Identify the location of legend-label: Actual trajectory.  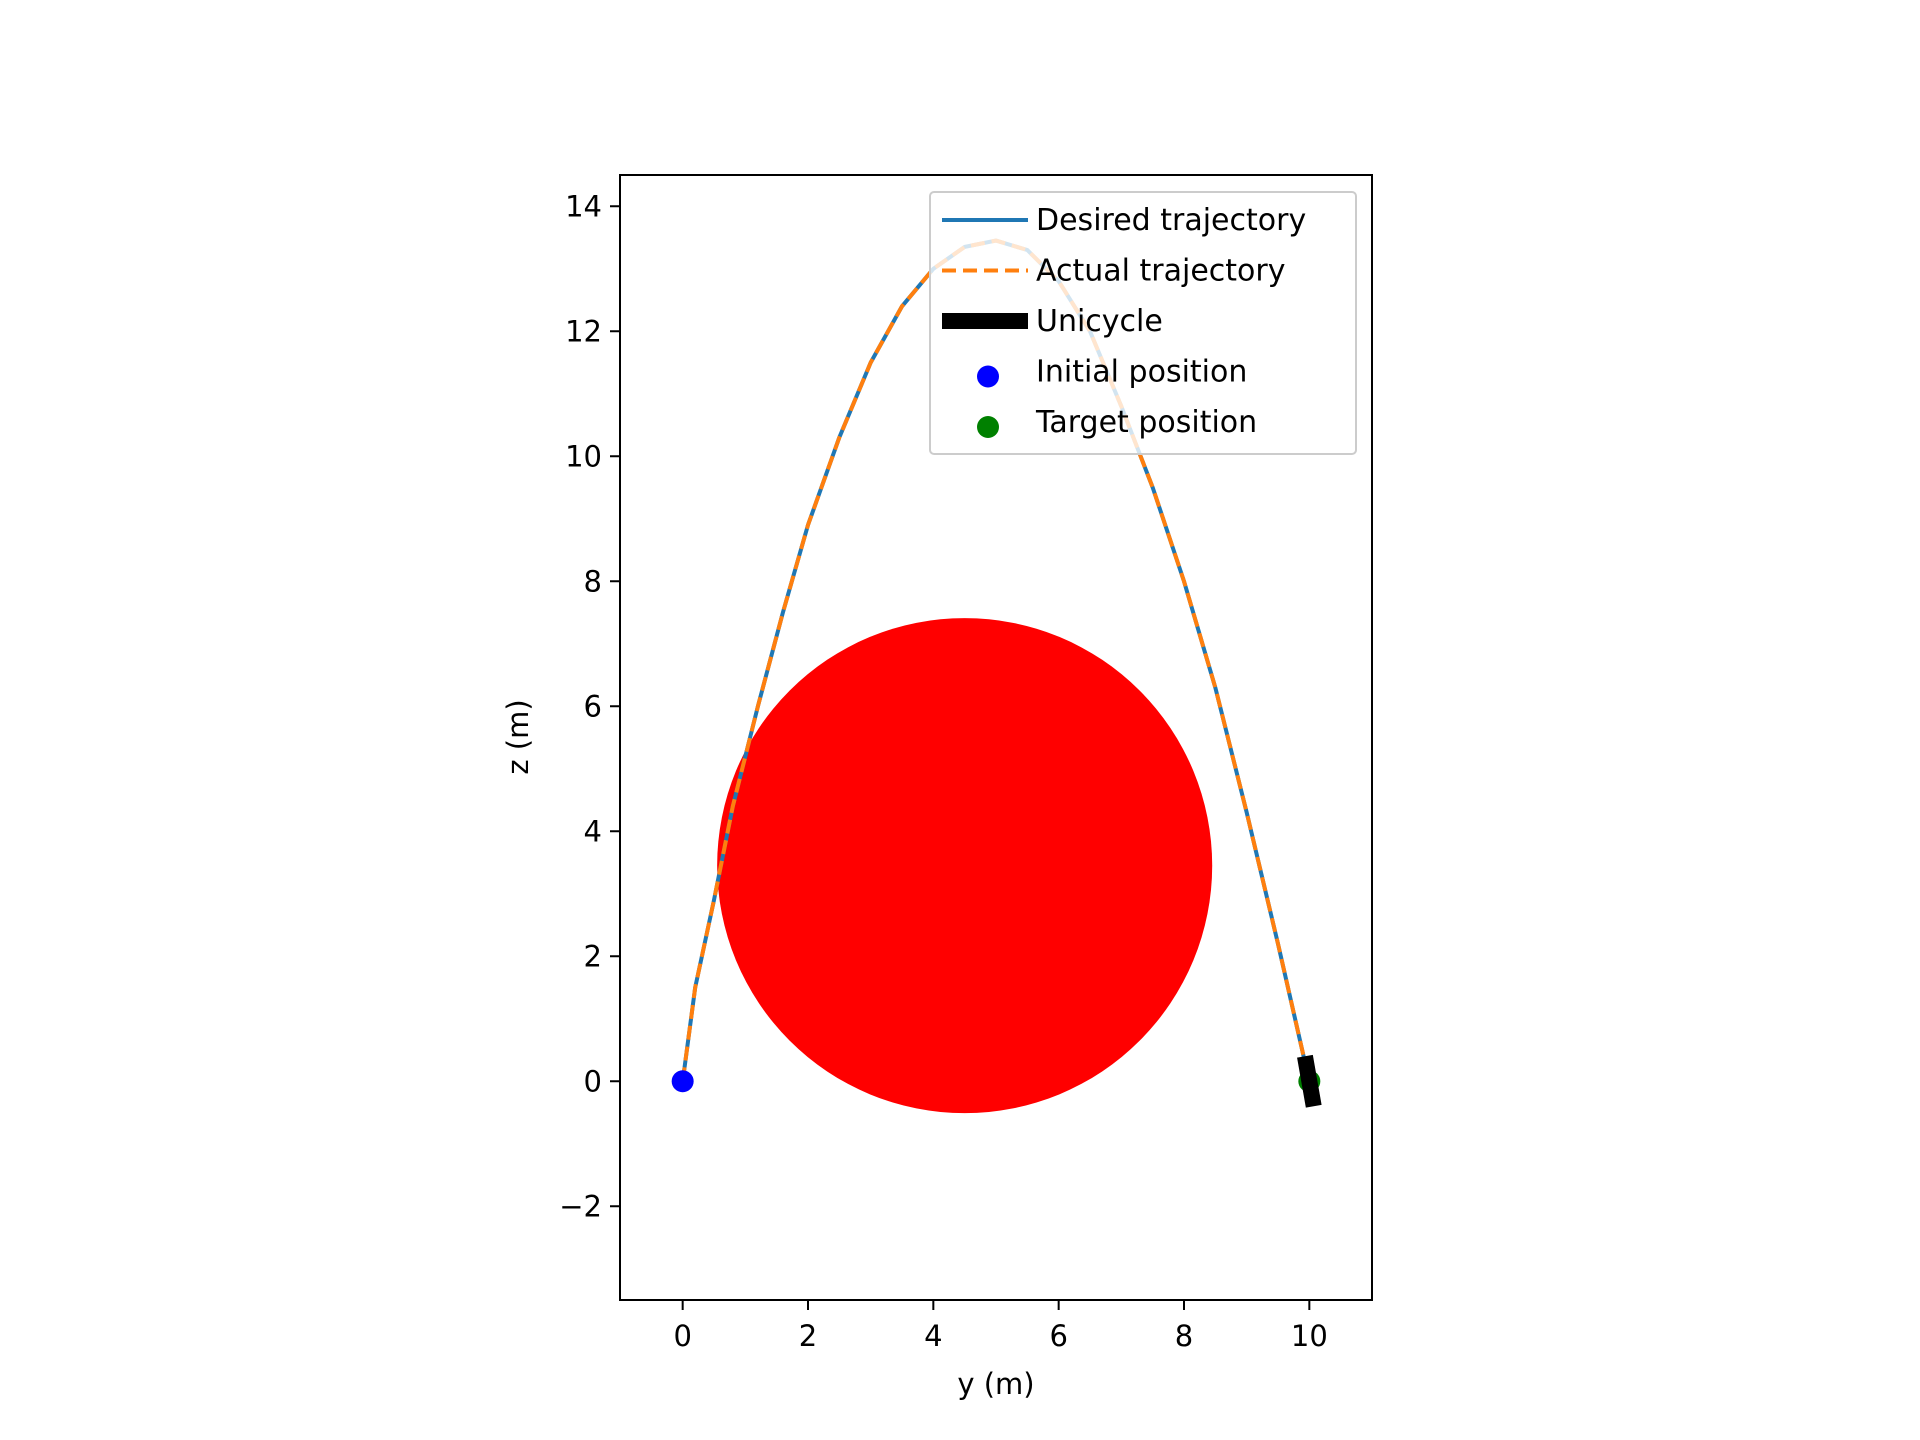
(1161, 271).